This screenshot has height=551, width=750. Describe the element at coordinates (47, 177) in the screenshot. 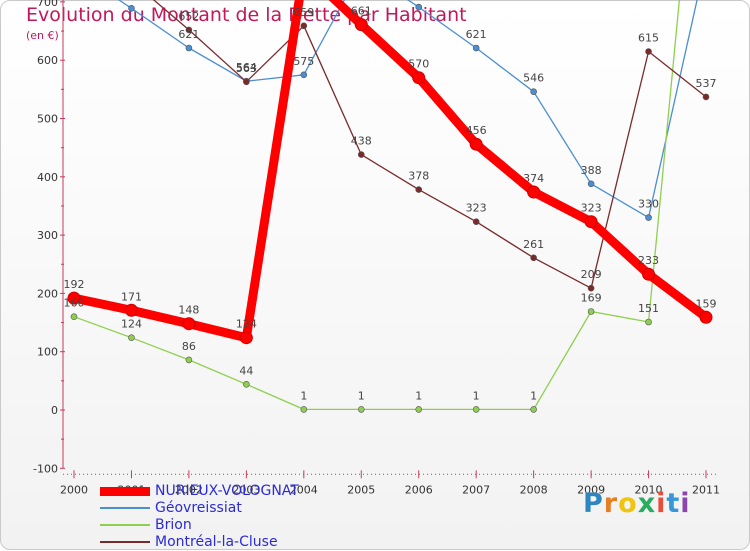

I see `y-tick-label: 400` at that location.